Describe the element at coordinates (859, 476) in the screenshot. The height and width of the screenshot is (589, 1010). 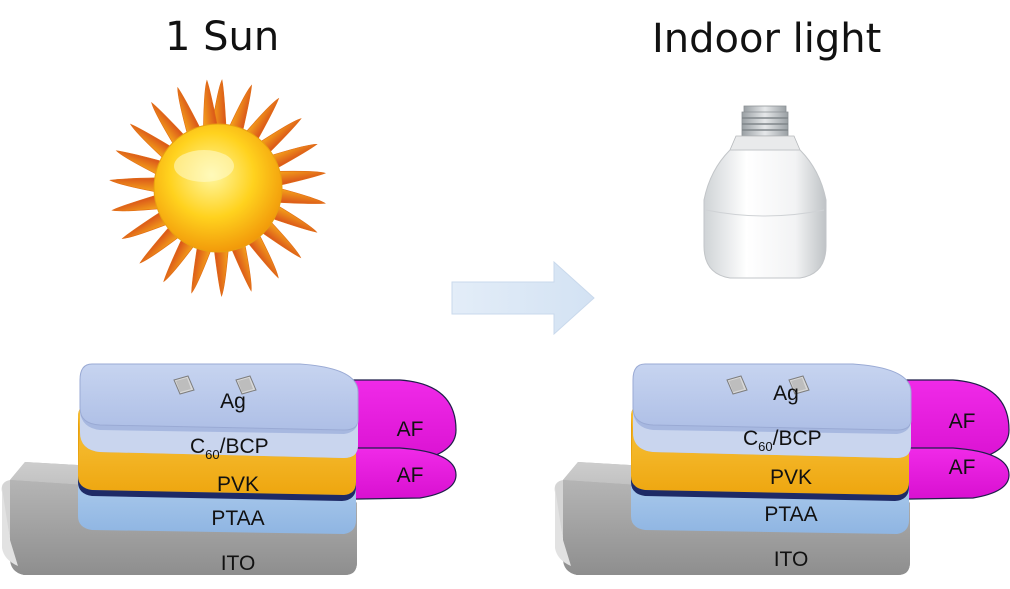
I see `layer-labels-right: Ag C60/BCP PVK PTAA ITO AF AF` at that location.